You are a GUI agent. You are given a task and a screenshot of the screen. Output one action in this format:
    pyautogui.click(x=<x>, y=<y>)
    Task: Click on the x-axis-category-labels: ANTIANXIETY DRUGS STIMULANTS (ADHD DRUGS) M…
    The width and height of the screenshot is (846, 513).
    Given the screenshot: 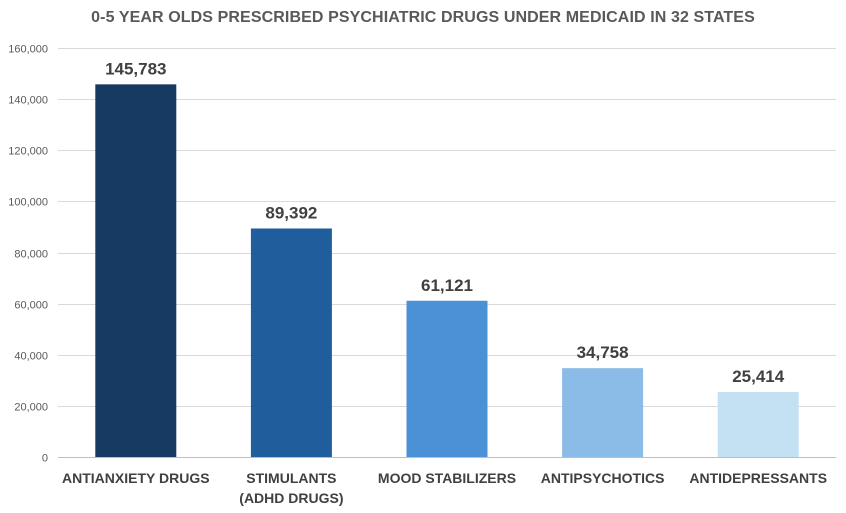 What is the action you would take?
    pyautogui.click(x=444, y=488)
    